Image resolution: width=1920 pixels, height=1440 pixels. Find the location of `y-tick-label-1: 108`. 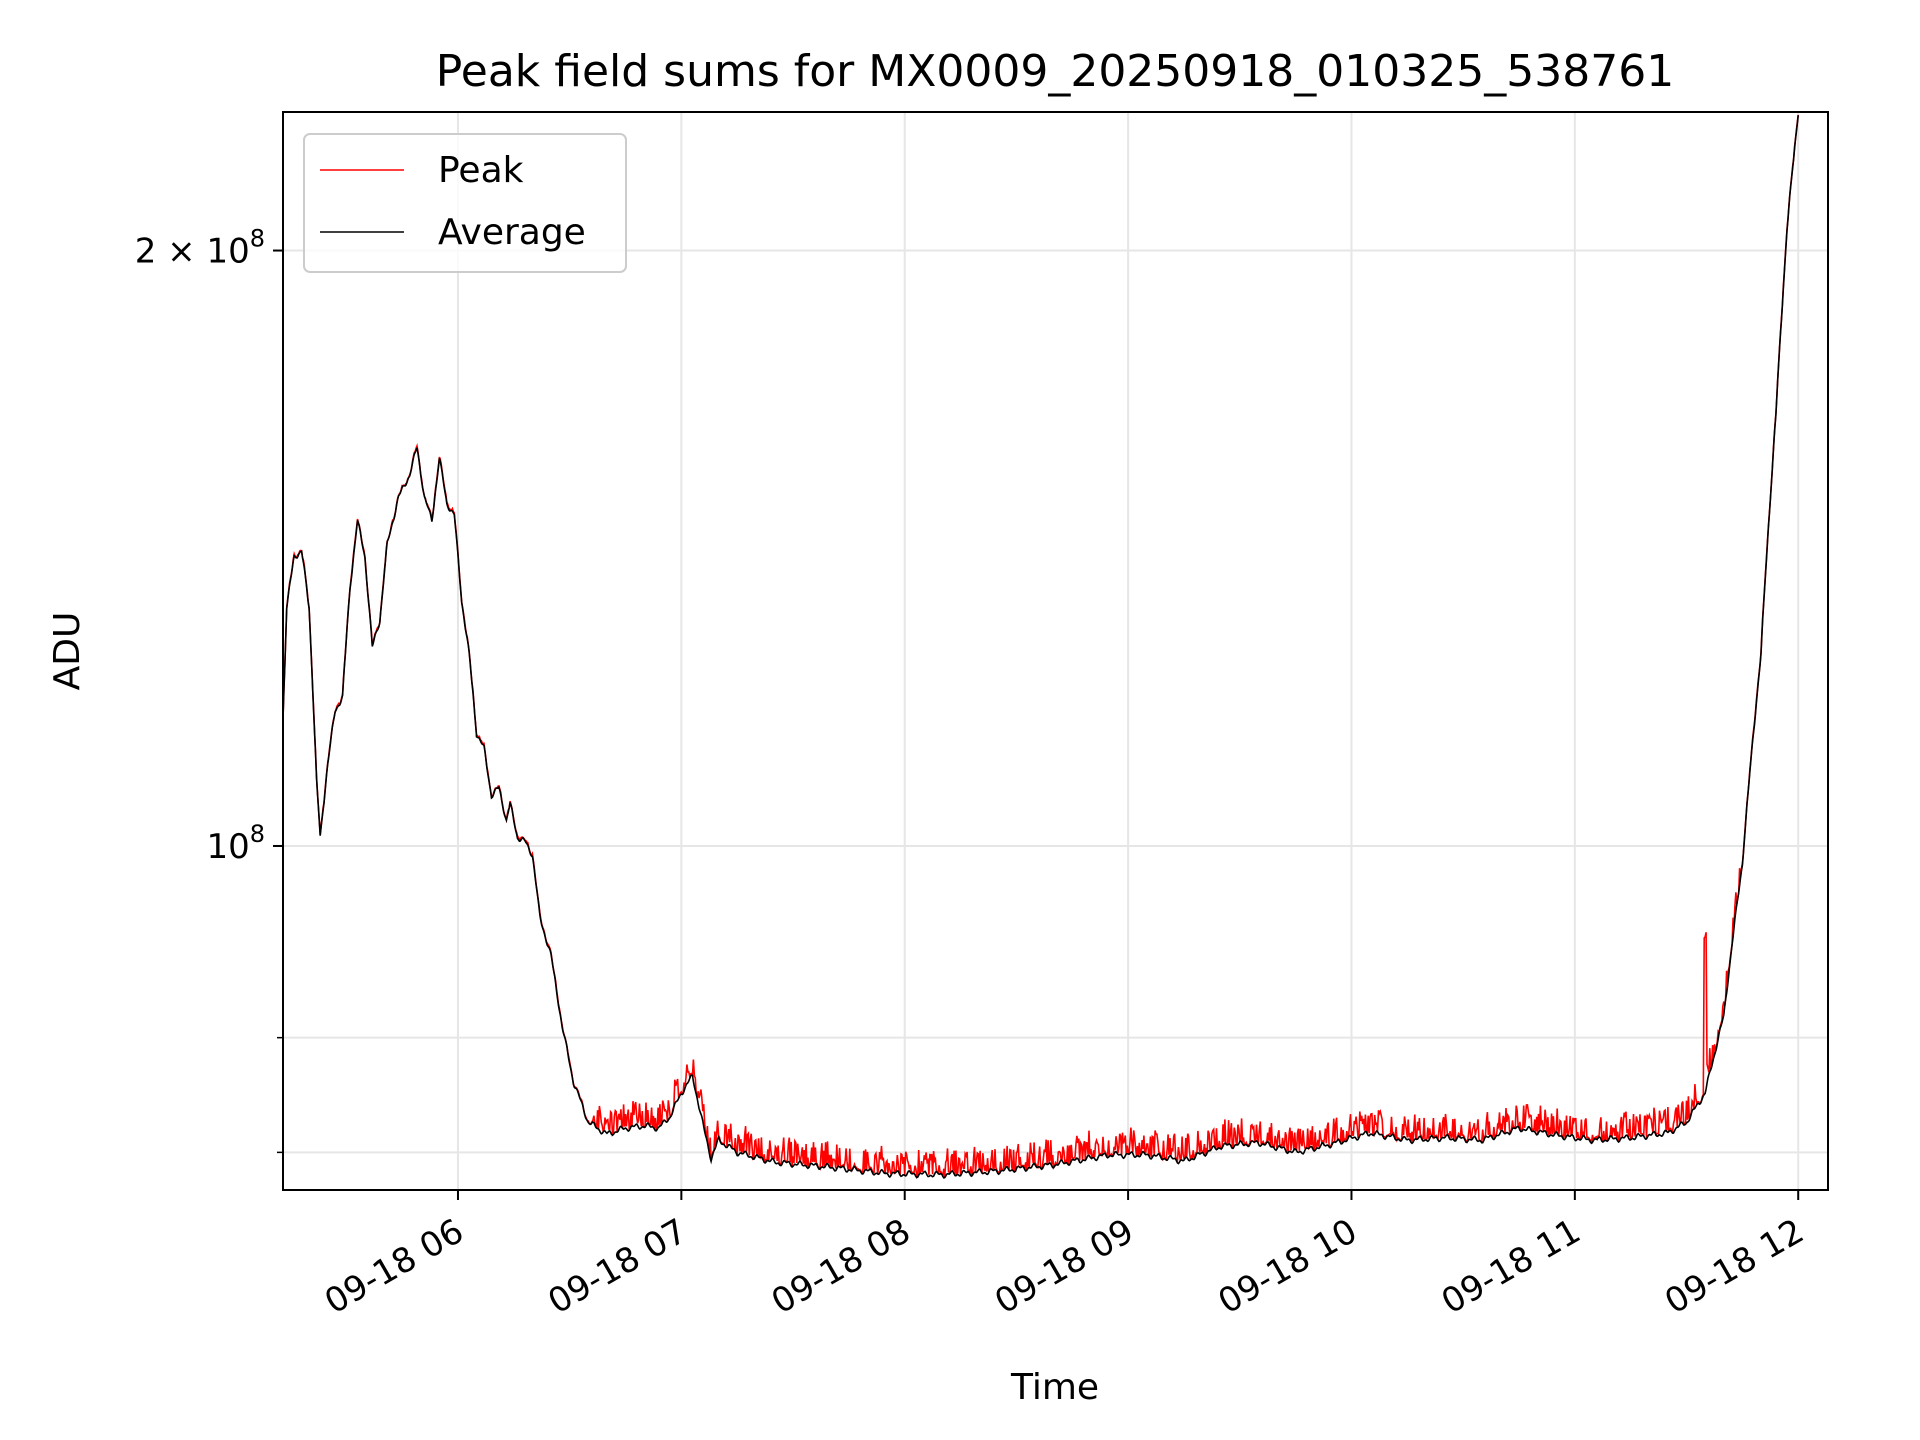

y-tick-label-1: 108 is located at coordinates (235, 843).